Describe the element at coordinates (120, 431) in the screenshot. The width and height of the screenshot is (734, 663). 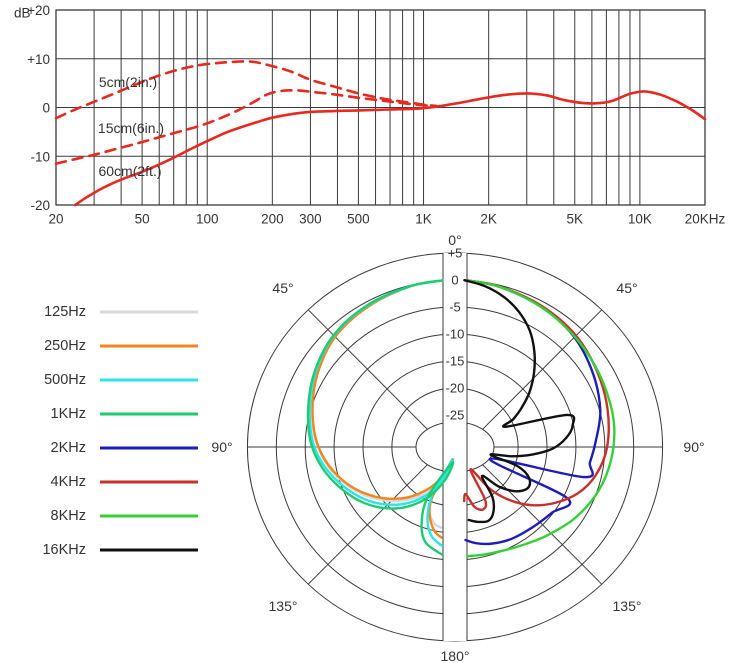
I see `polar-legend: 125Hz 250Hz 500Hz 1KHz 2KHz 4KHz 8KHz 16KHz` at that location.